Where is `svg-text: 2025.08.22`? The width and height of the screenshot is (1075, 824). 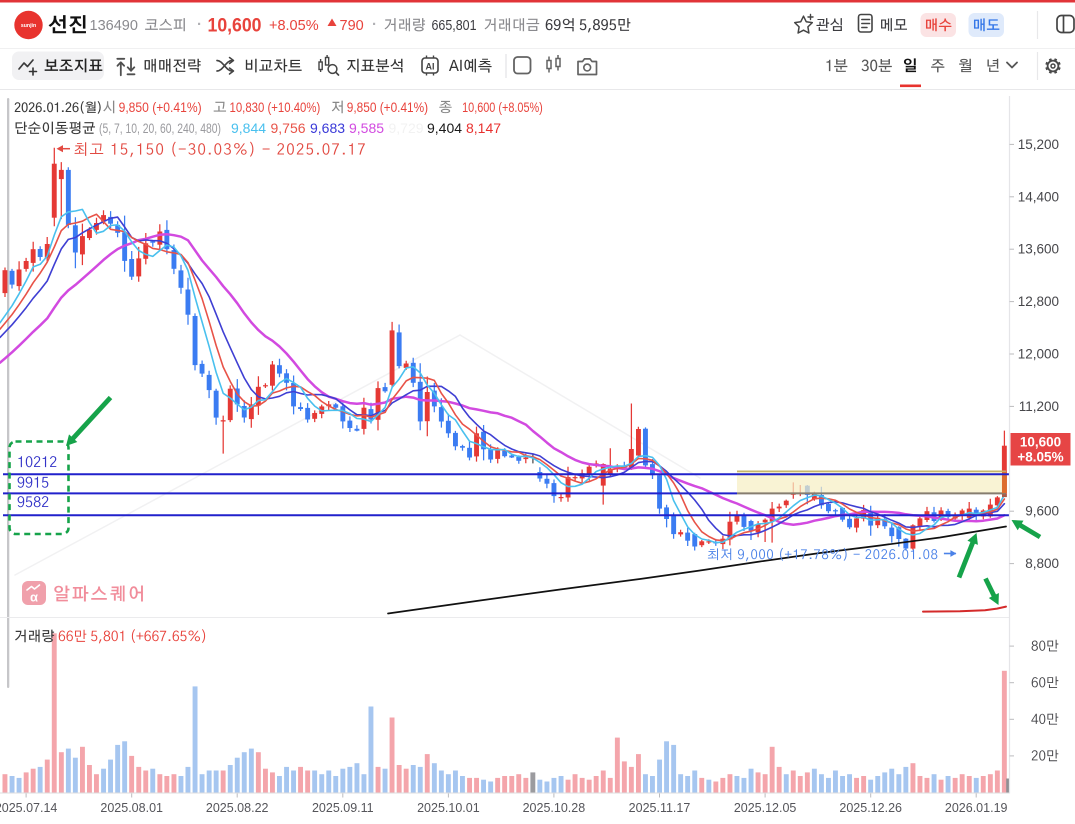
svg-text: 2025.08.22 is located at coordinates (237, 808).